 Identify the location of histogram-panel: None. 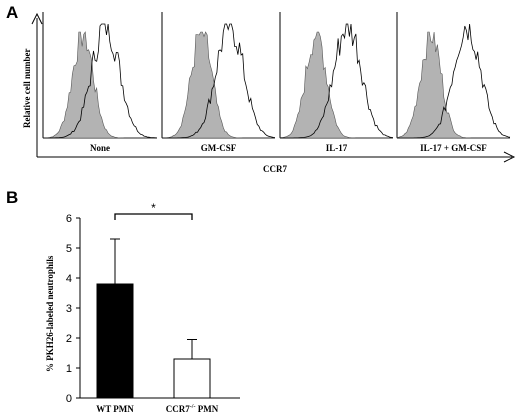
(100, 82).